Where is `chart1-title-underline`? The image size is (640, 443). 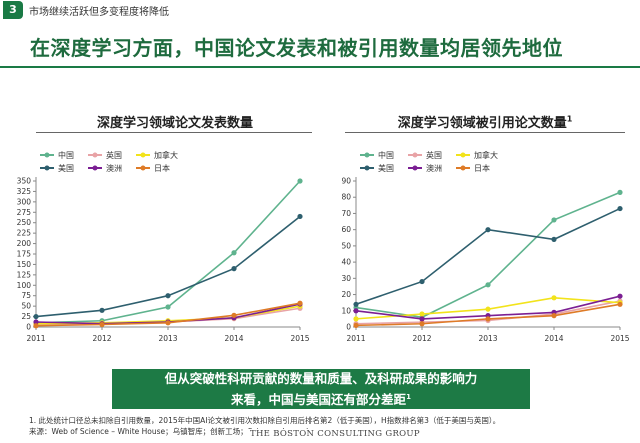
chart1-title-underline is located at coordinates (174, 132).